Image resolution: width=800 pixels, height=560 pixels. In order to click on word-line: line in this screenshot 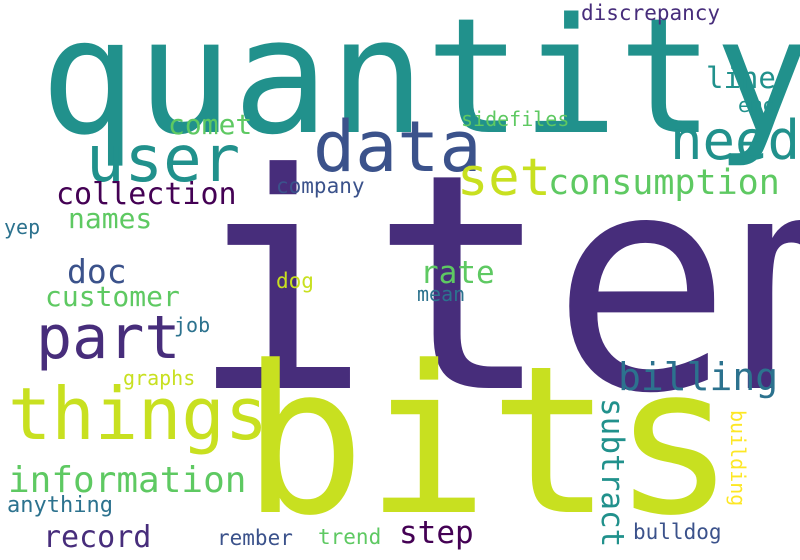, I will do `click(741, 78)`.